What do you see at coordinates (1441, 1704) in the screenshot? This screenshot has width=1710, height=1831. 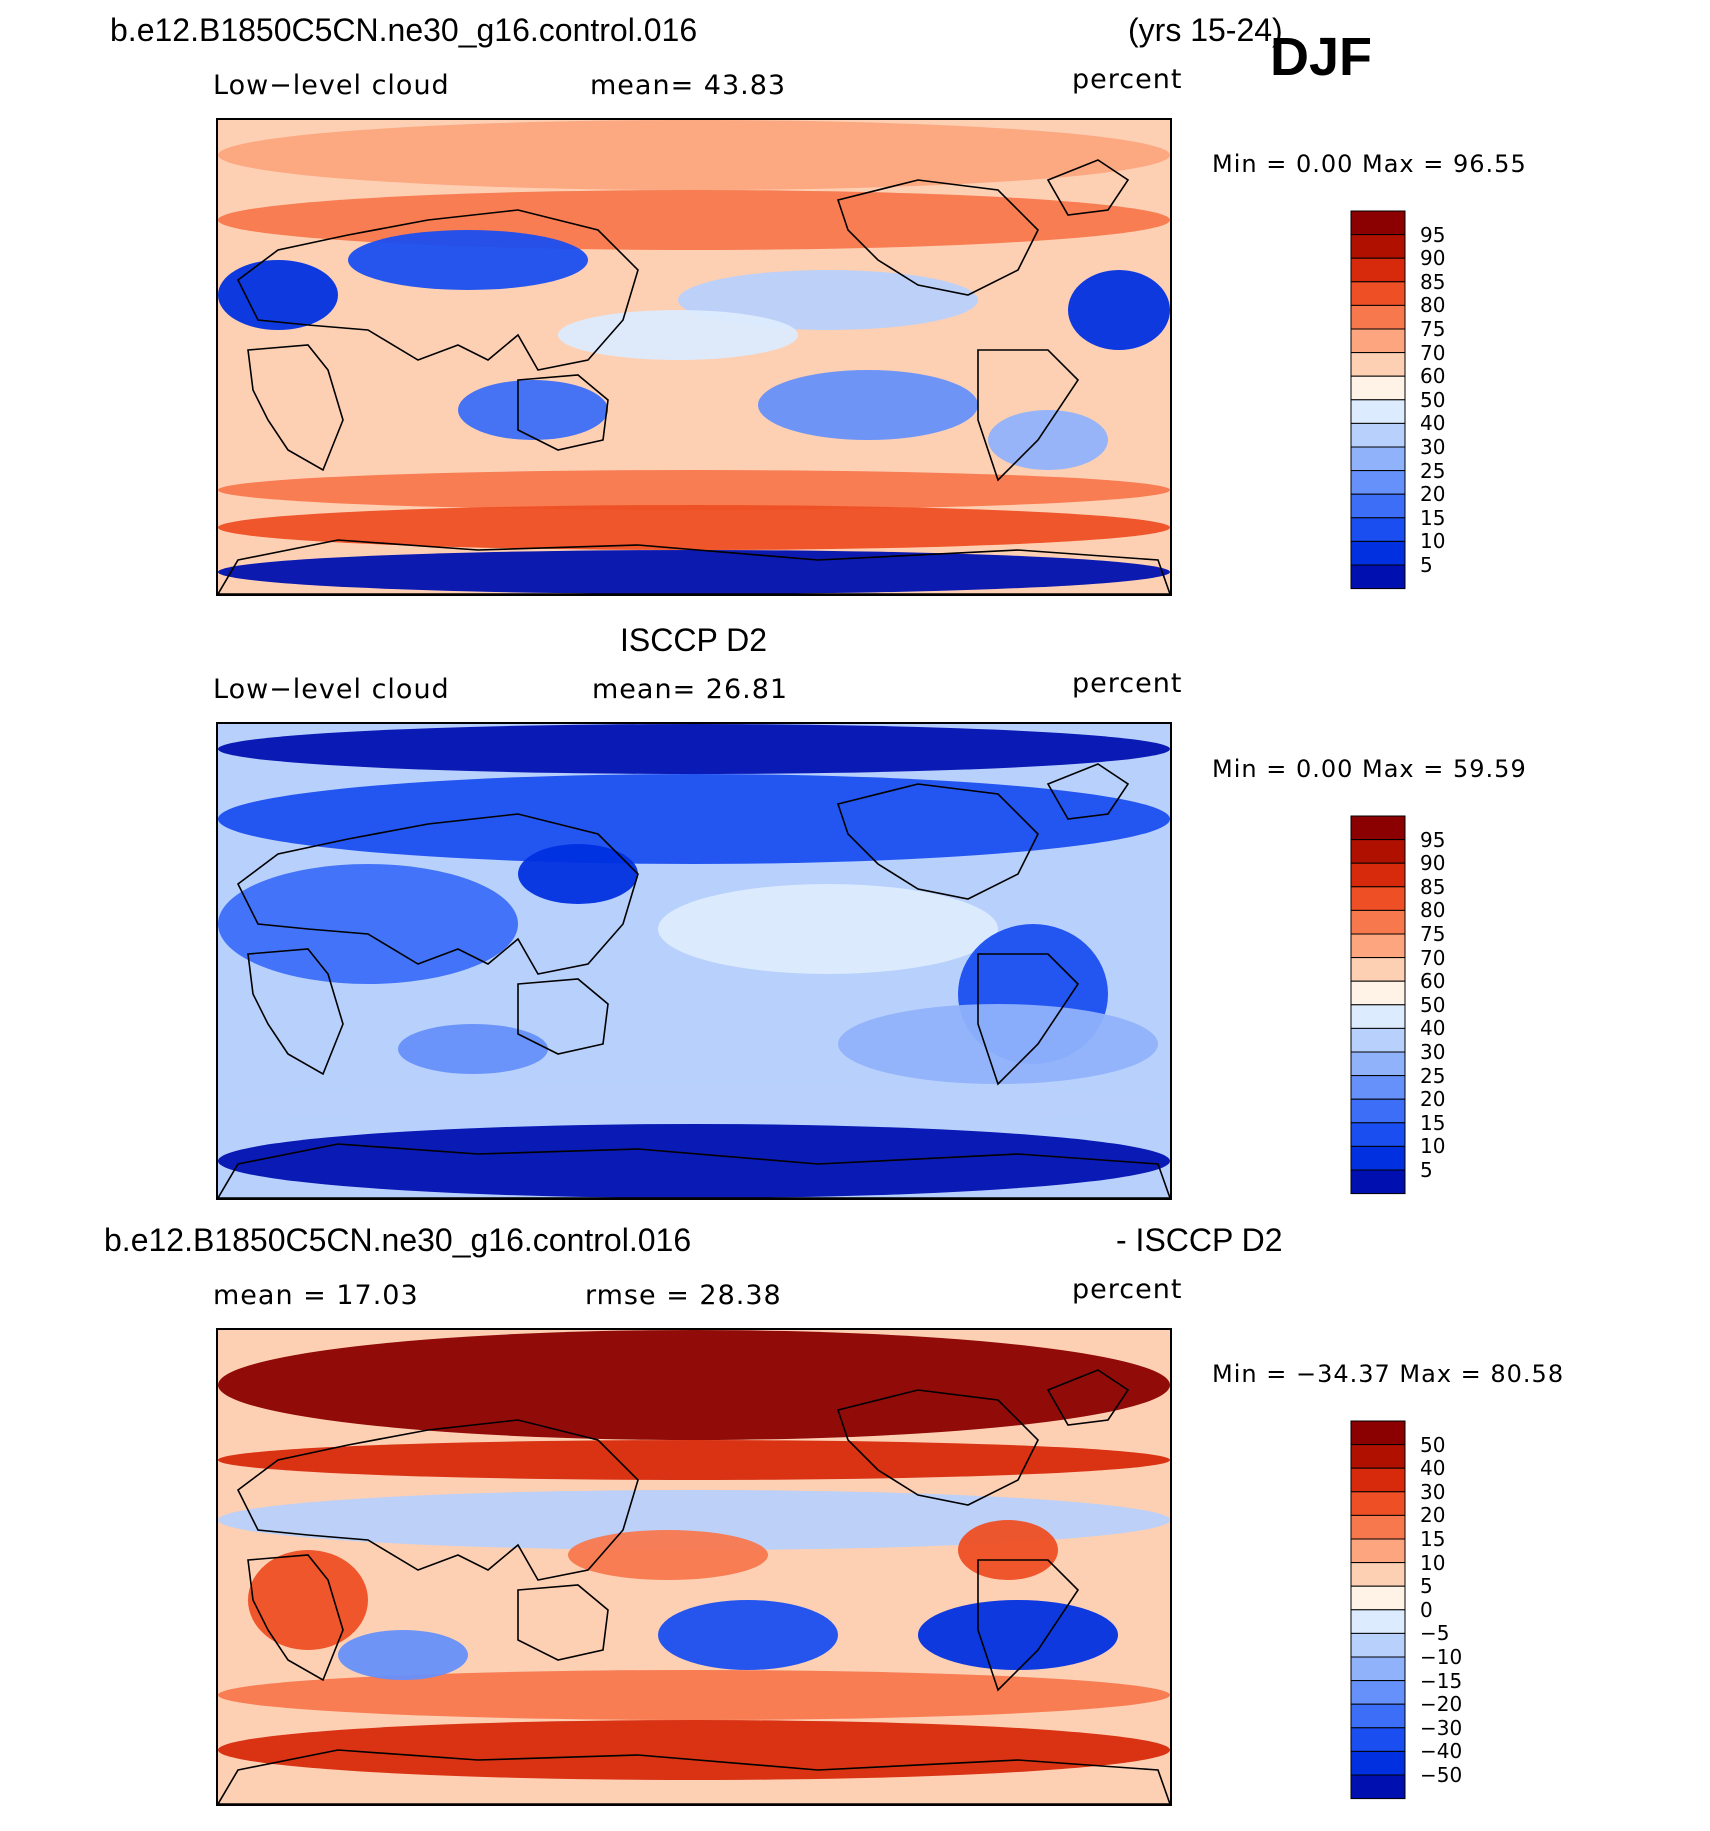 I see `colorbar-label: −20` at bounding box center [1441, 1704].